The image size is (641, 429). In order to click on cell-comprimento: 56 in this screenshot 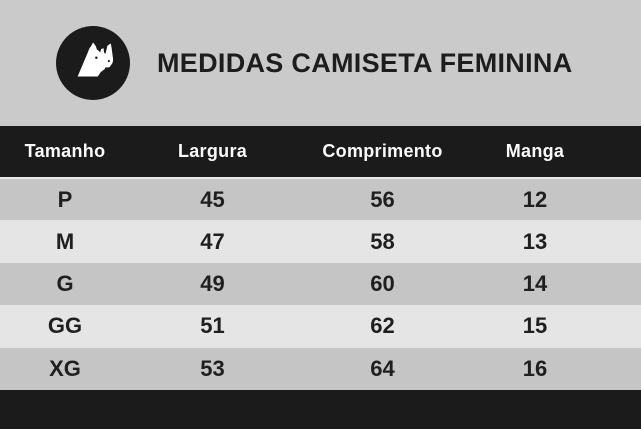, I will do `click(382, 199)`.